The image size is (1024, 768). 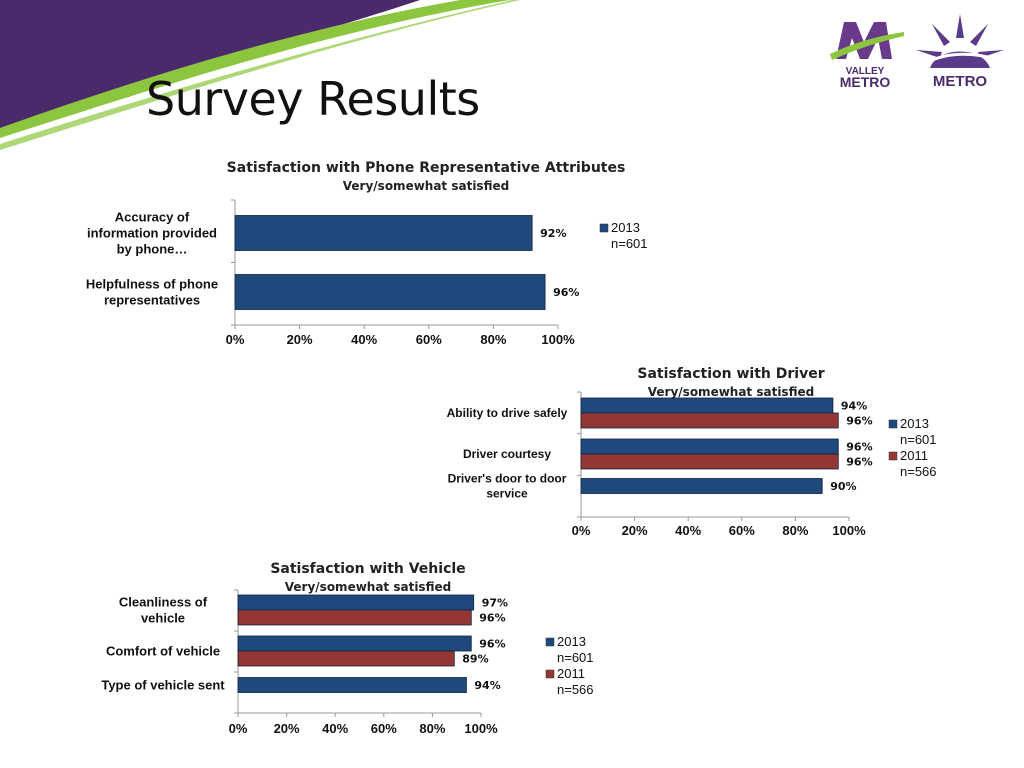 I want to click on data-label: 92%, so click(x=553, y=233).